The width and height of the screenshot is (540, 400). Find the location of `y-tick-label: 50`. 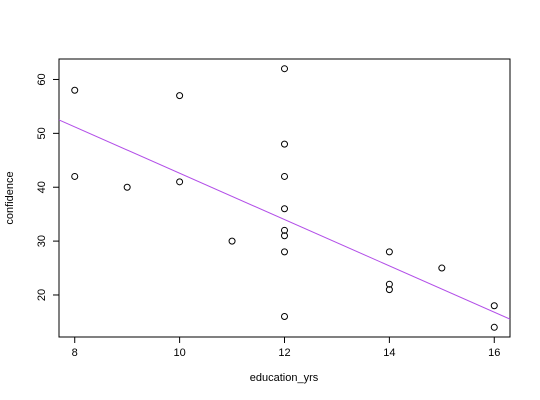

y-tick-label: 50 is located at coordinates (42, 133).